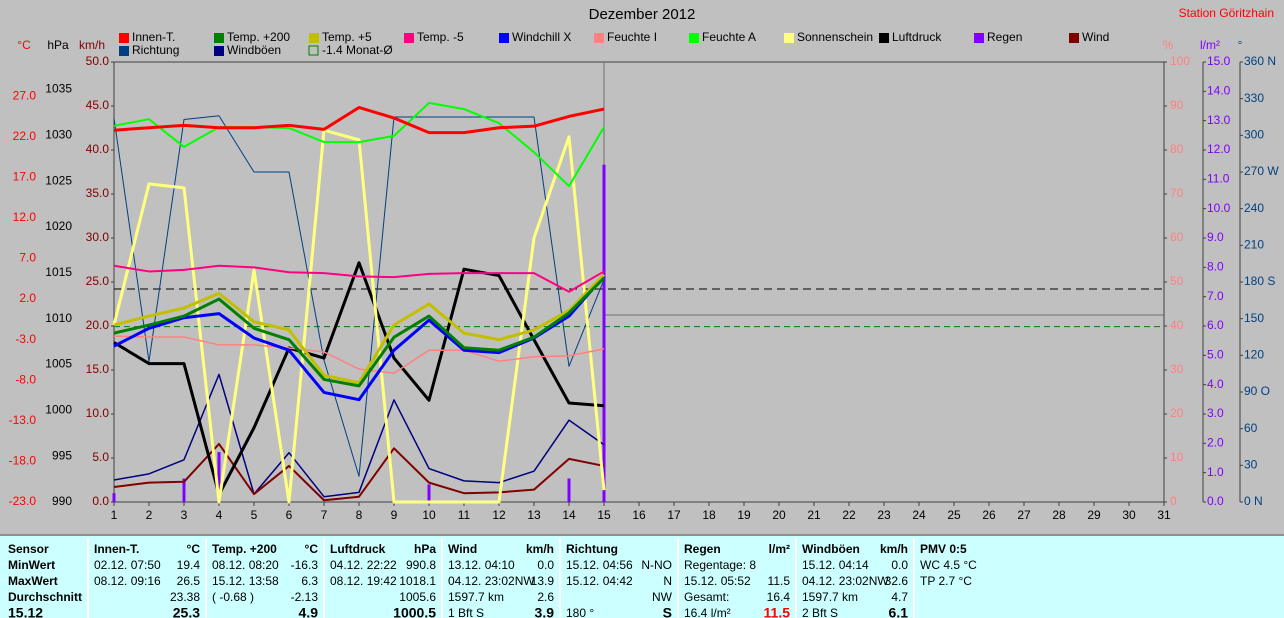 This screenshot has height=618, width=1284. I want to click on y-tick-label: 210, so click(1254, 245).